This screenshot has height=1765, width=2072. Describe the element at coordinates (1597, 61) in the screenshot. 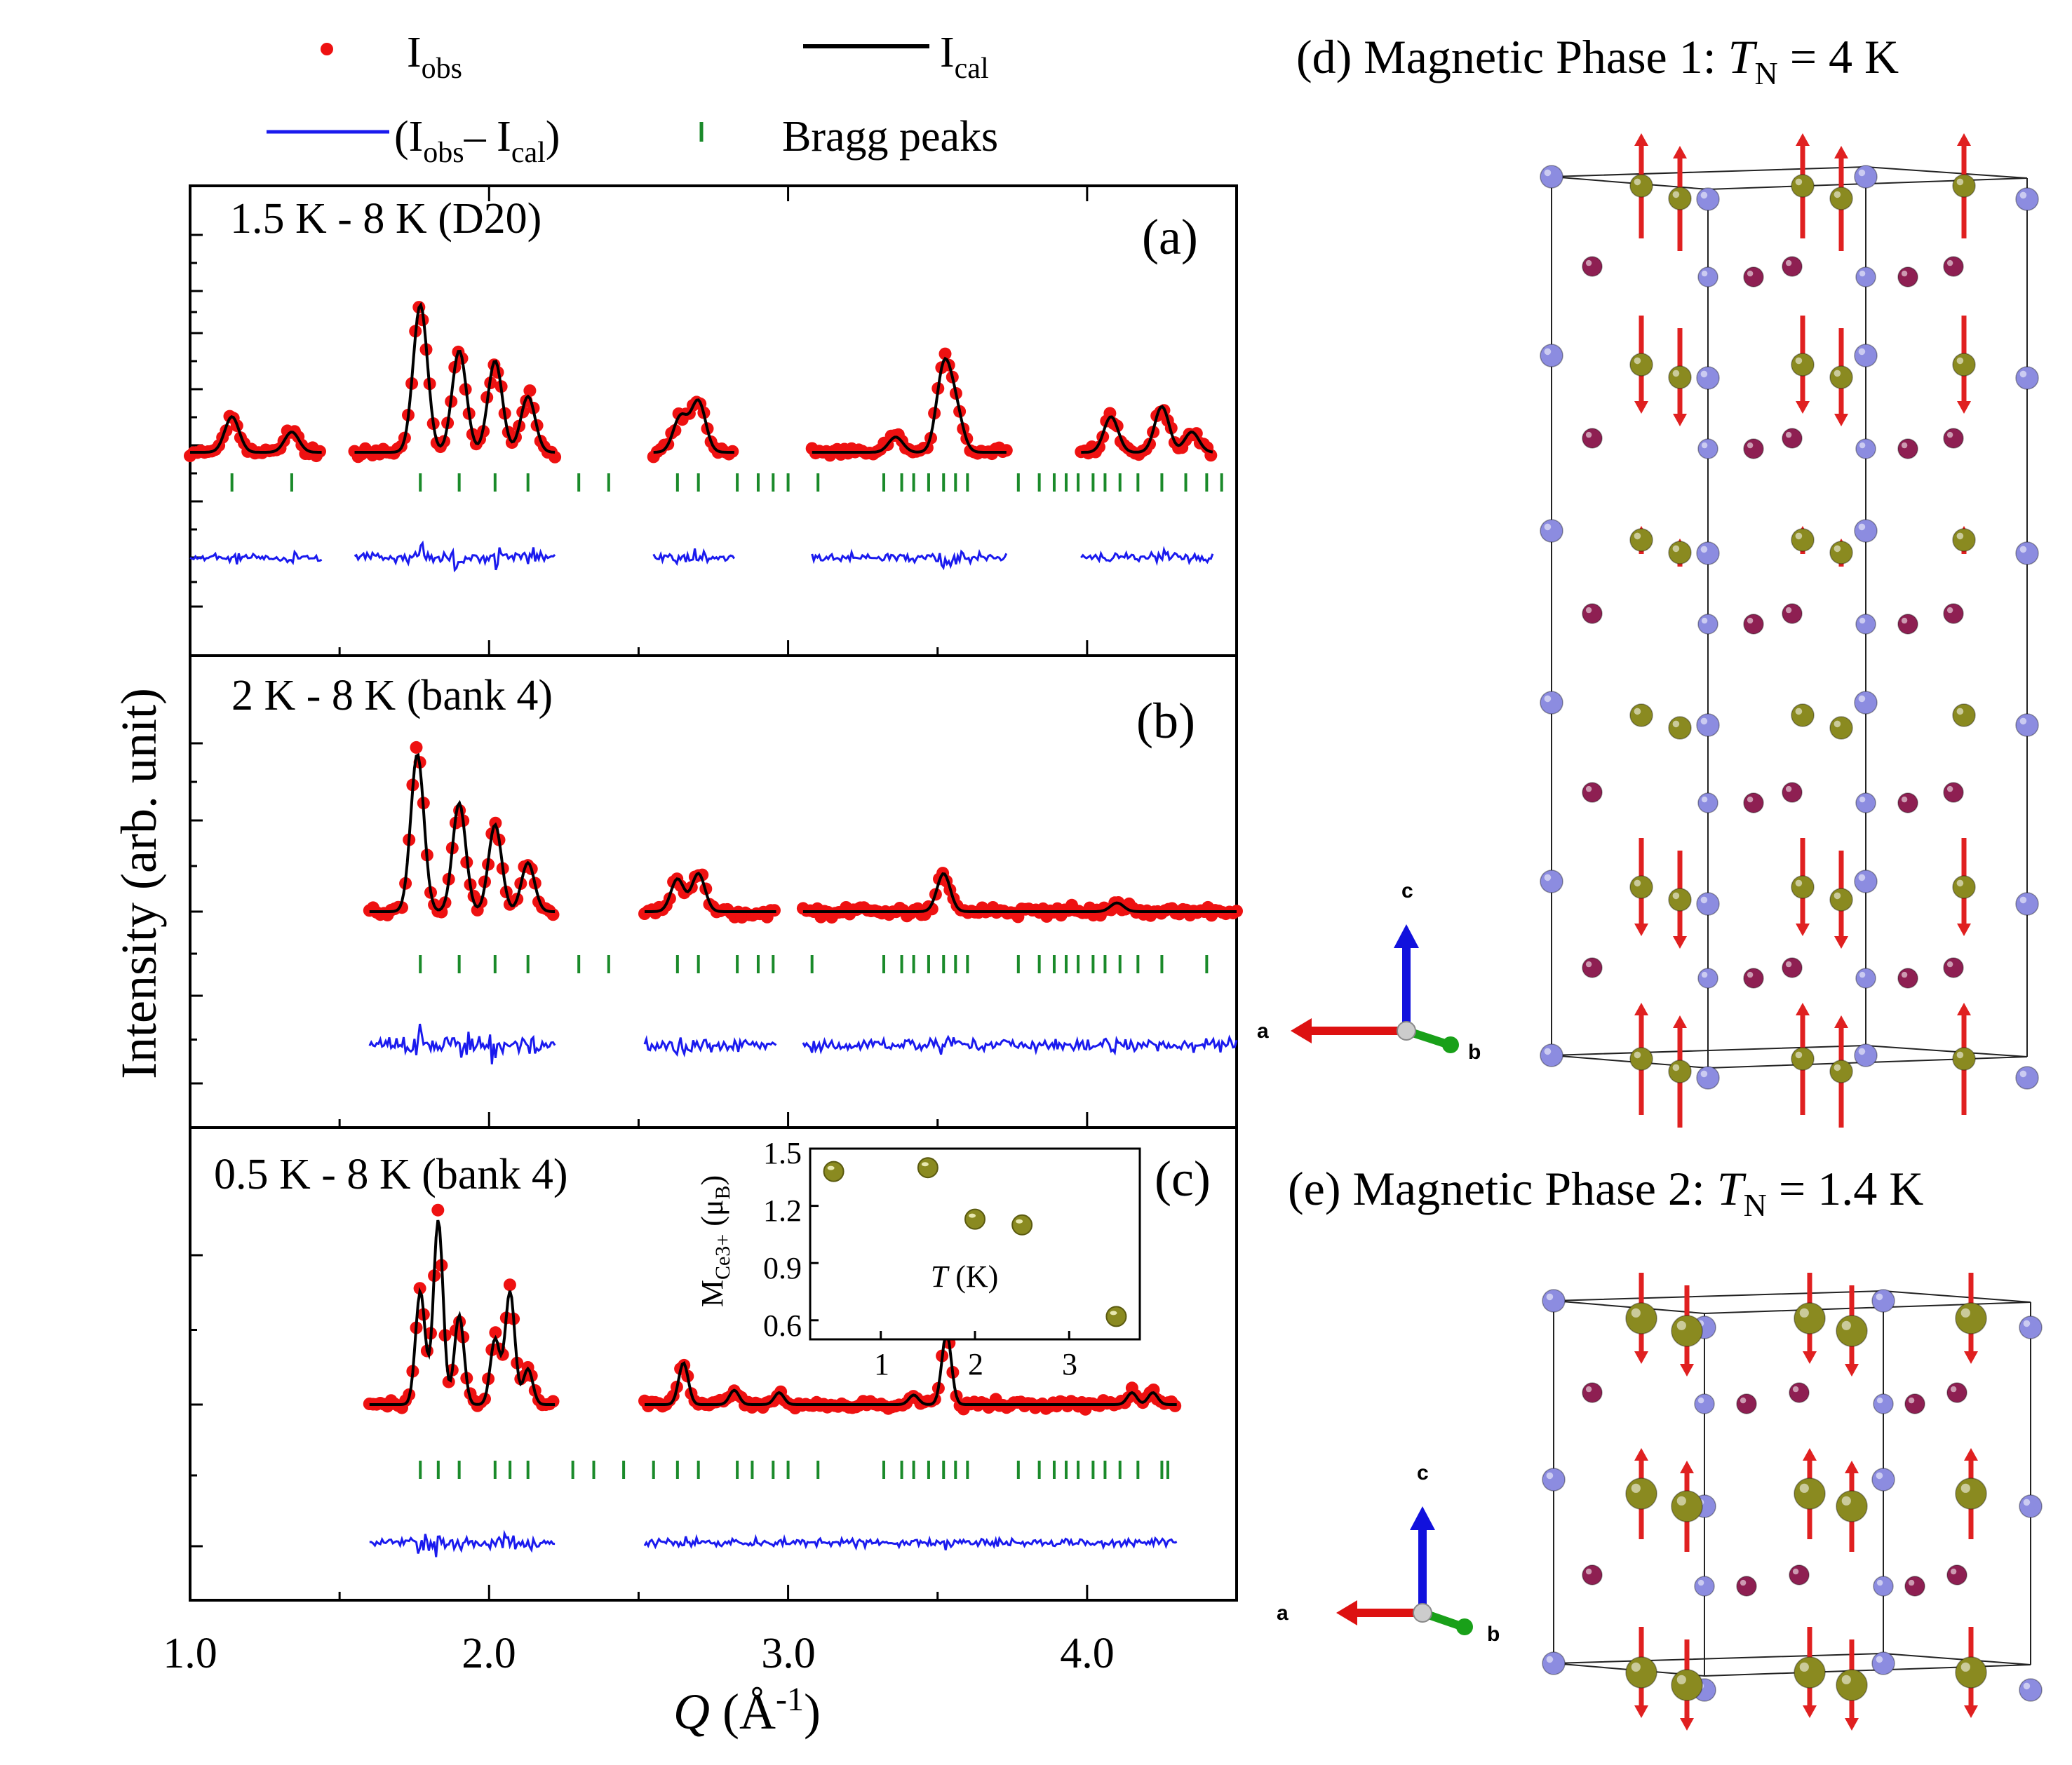

I see `structure-d-title: (d) Magnetic Phase 1: TN = 4 K` at that location.